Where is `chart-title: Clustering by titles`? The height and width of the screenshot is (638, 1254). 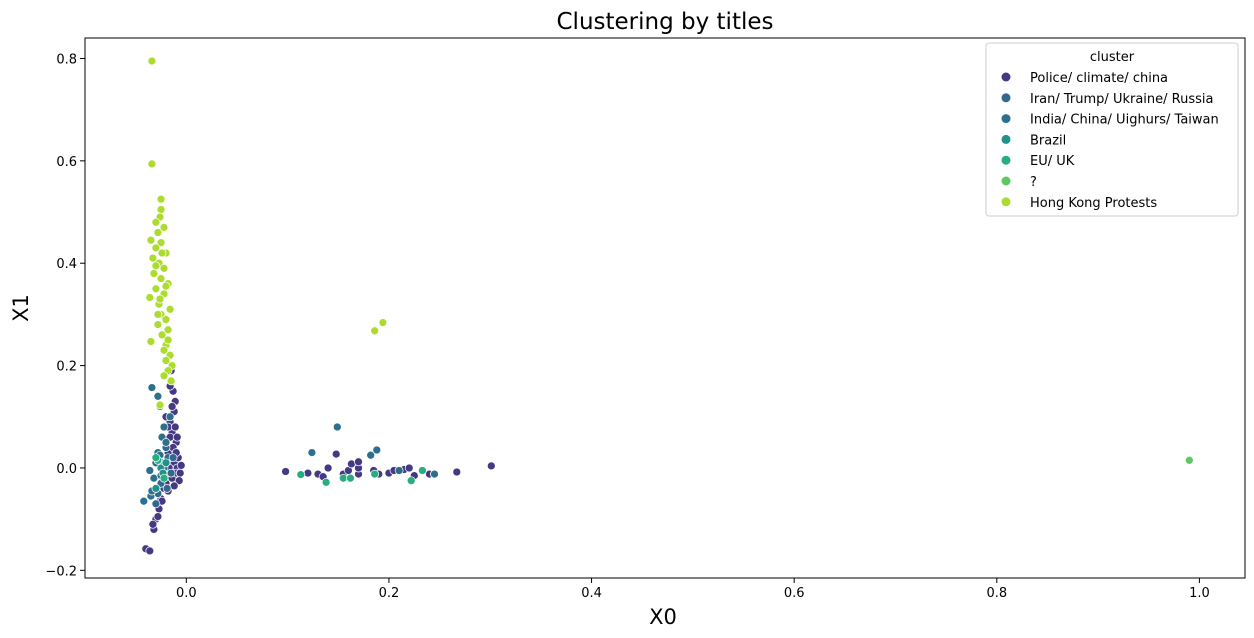
chart-title: Clustering by titles is located at coordinates (665, 22).